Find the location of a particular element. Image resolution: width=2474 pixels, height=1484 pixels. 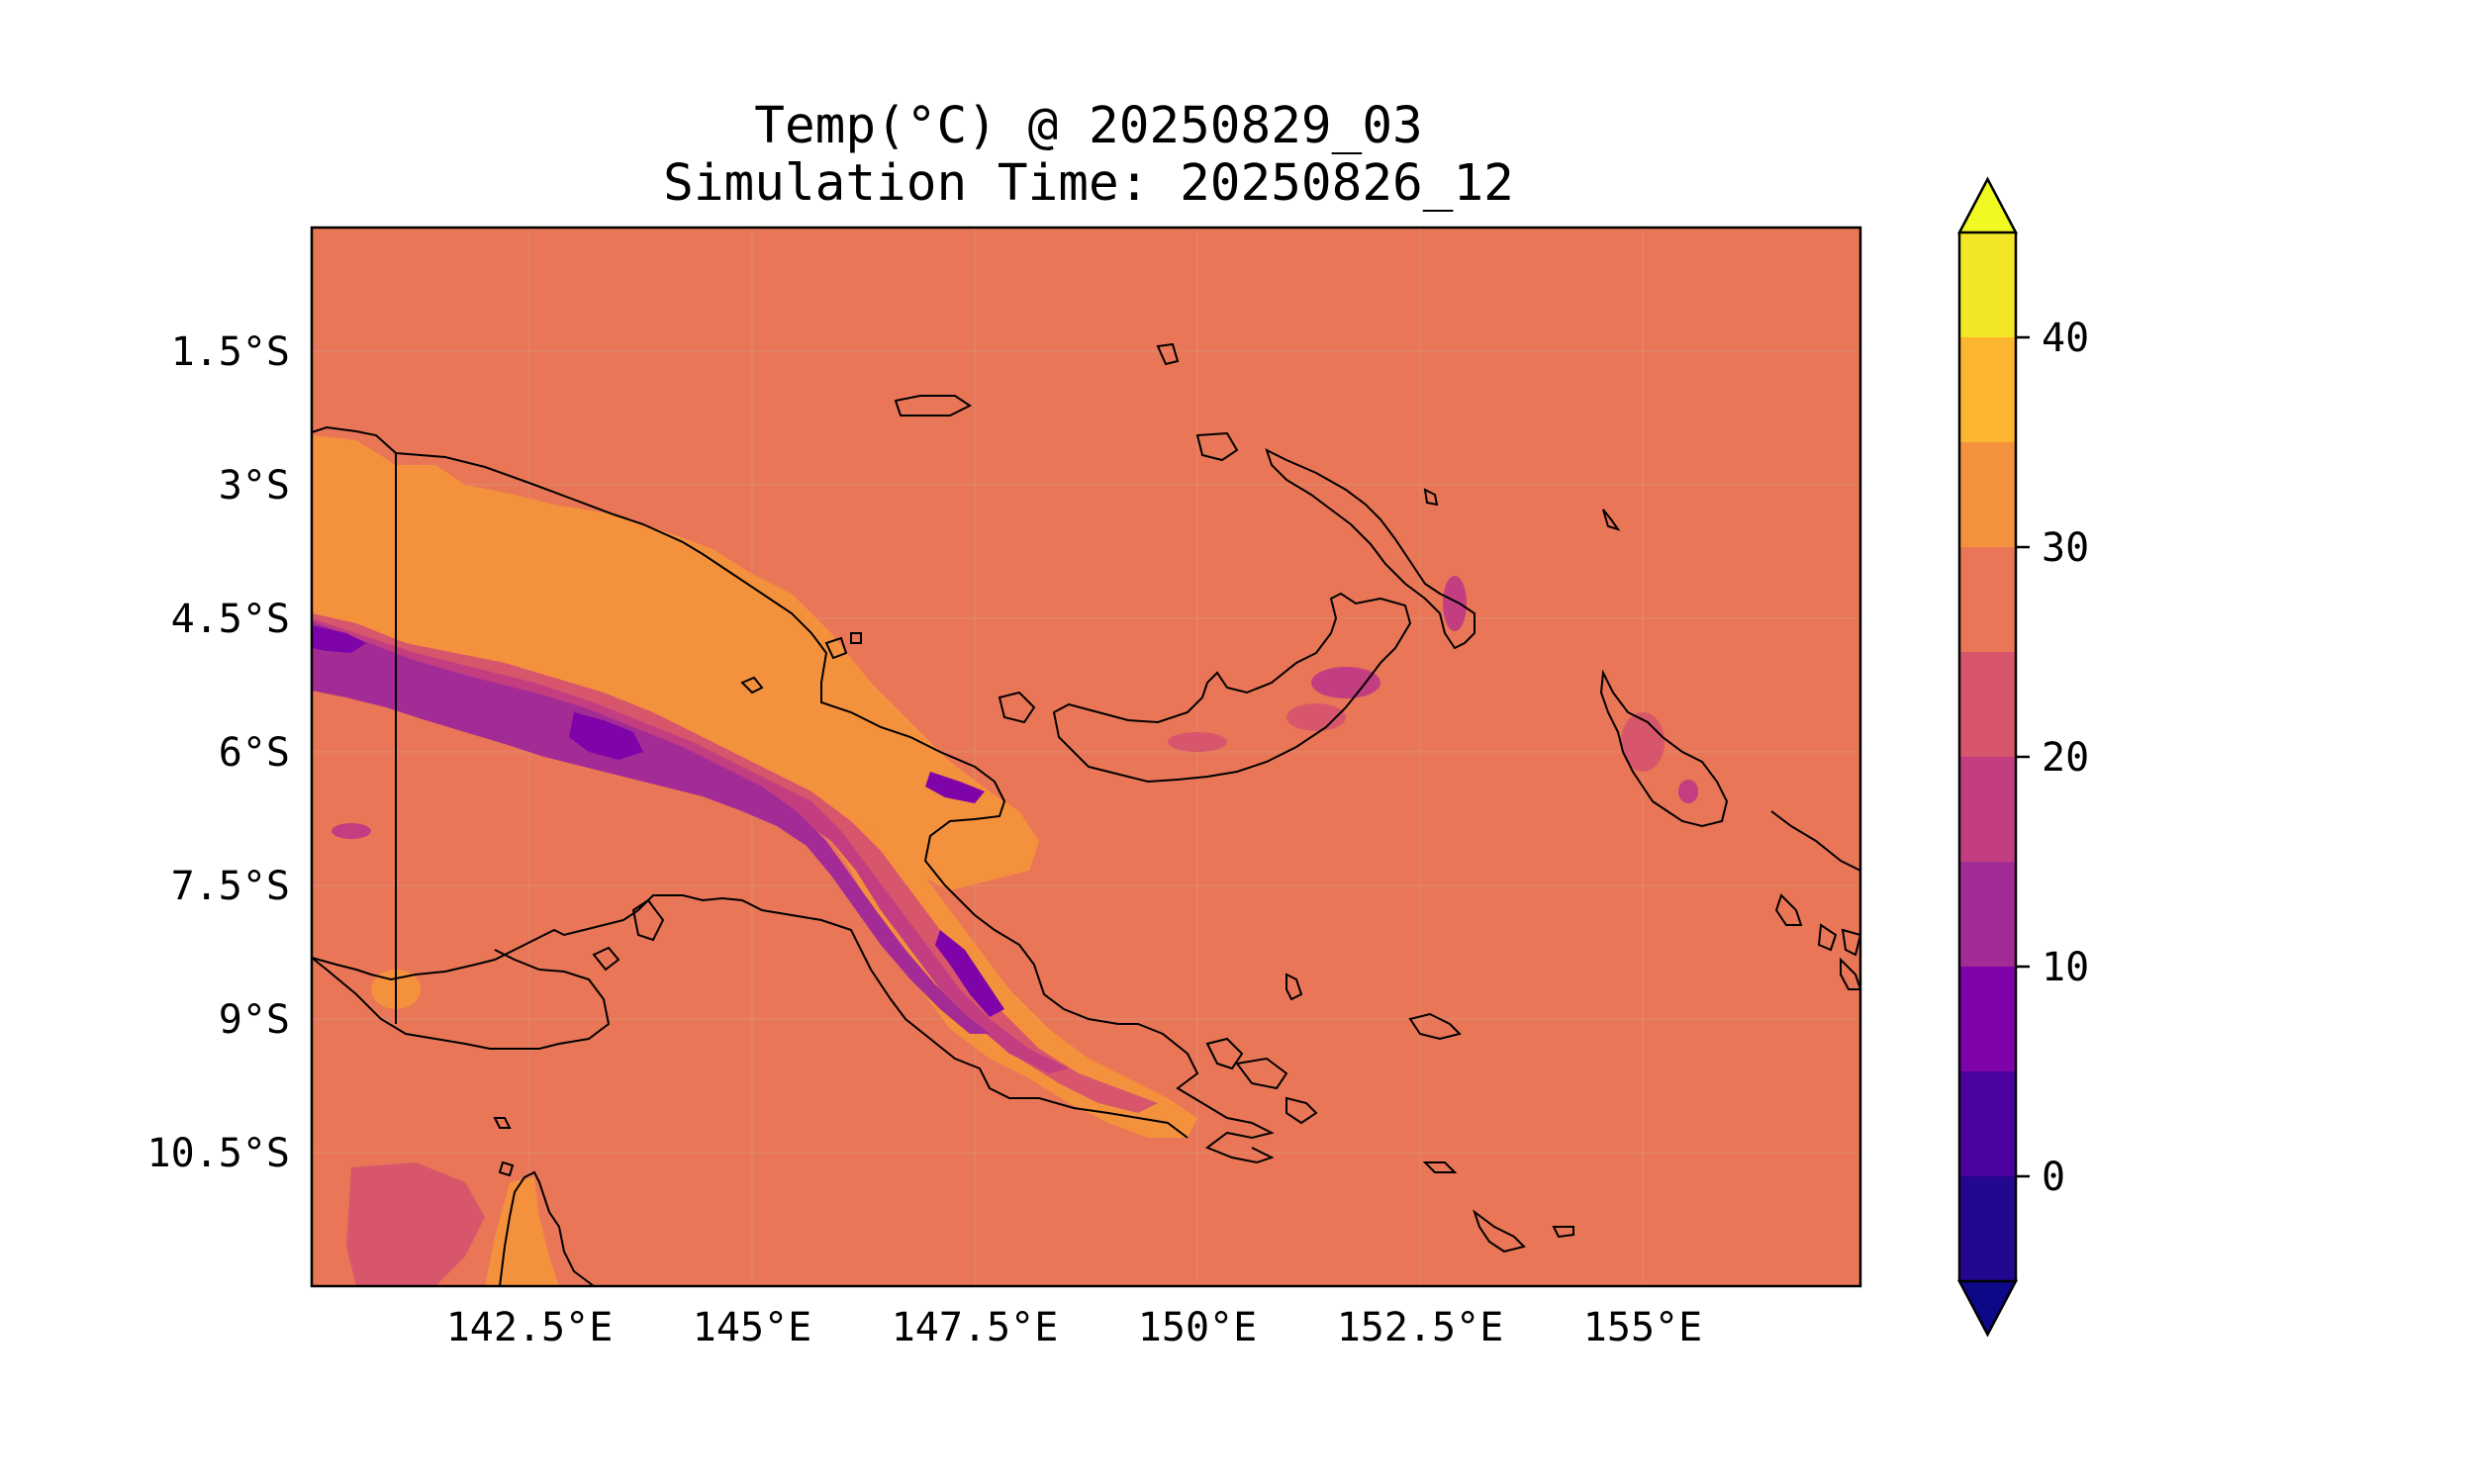

contour-patch-capeyork is located at coordinates (416, 1224).